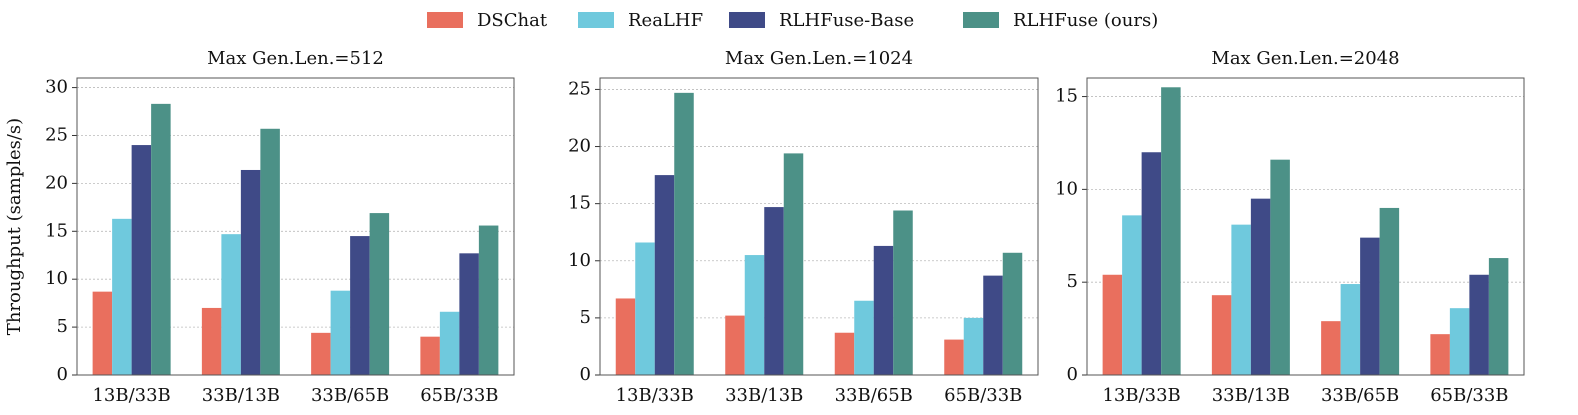 This screenshot has height=415, width=1578. Describe the element at coordinates (665, 20) in the screenshot. I see `legend-label: ReaLHF` at that location.